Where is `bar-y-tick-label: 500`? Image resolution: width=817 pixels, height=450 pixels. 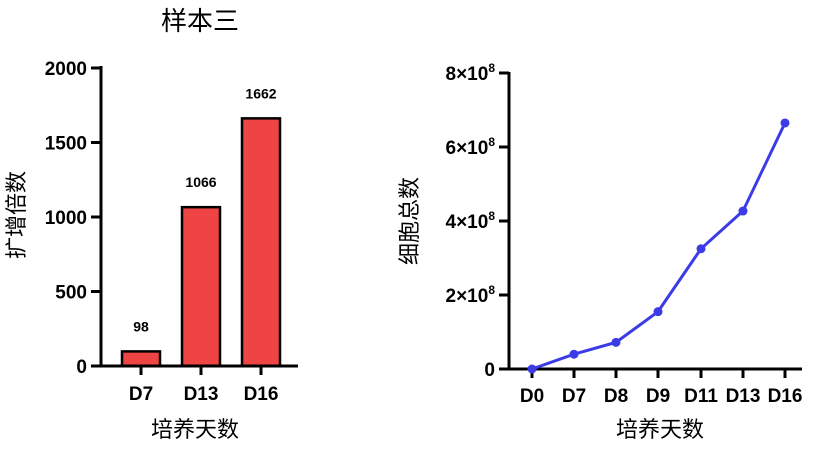
bar-y-tick-label: 500 is located at coordinates (71, 293).